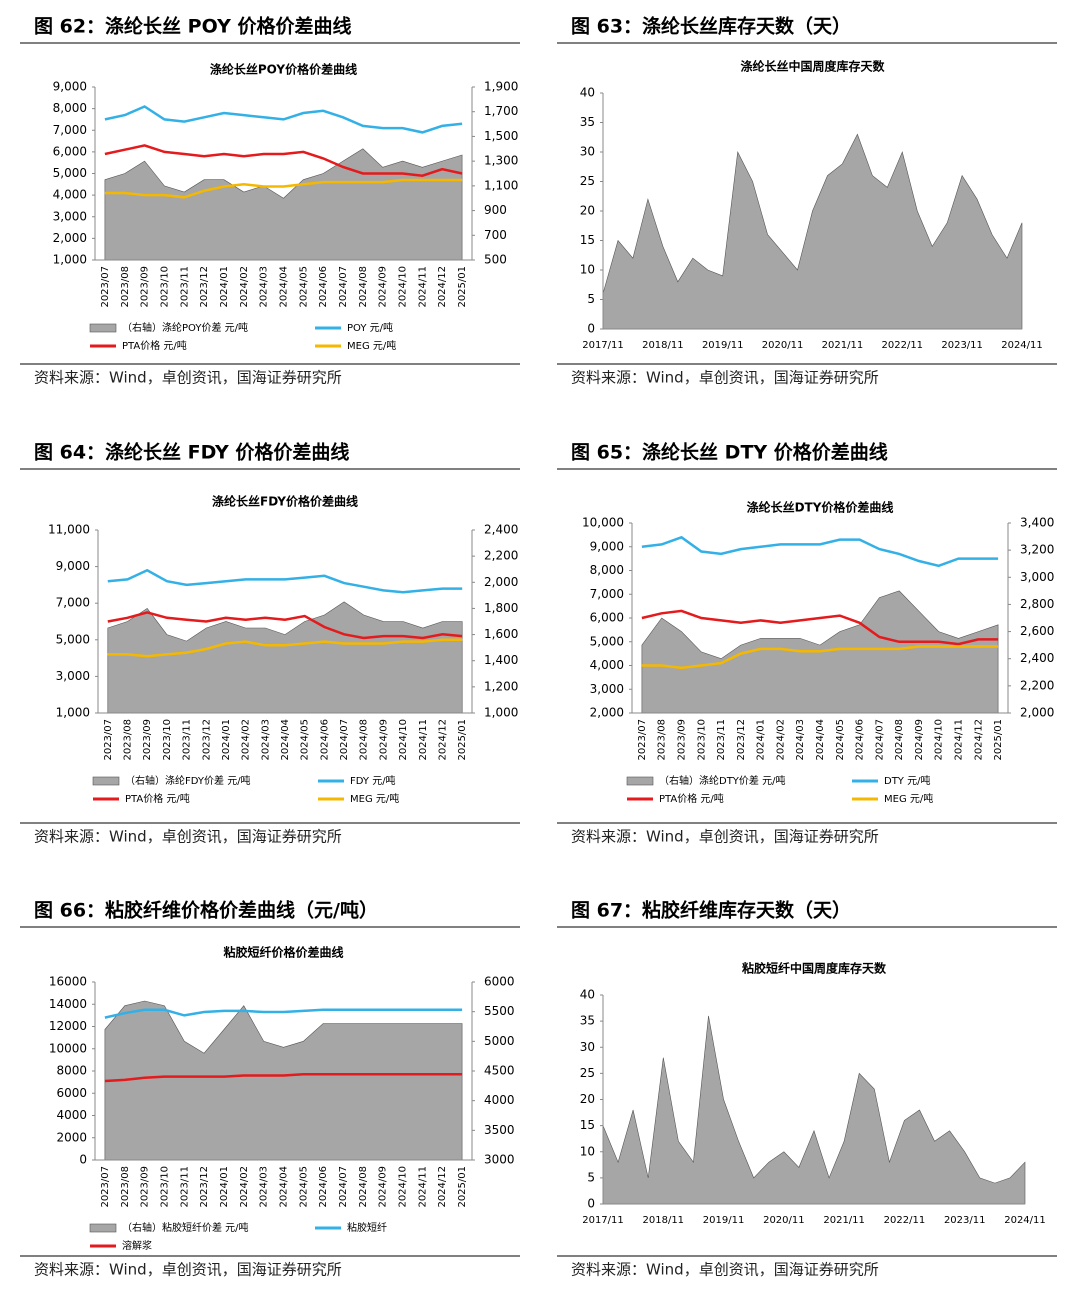 The image size is (1080, 1298). Describe the element at coordinates (501, 634) in the screenshot. I see `y2-tick-label: 1,600` at that location.